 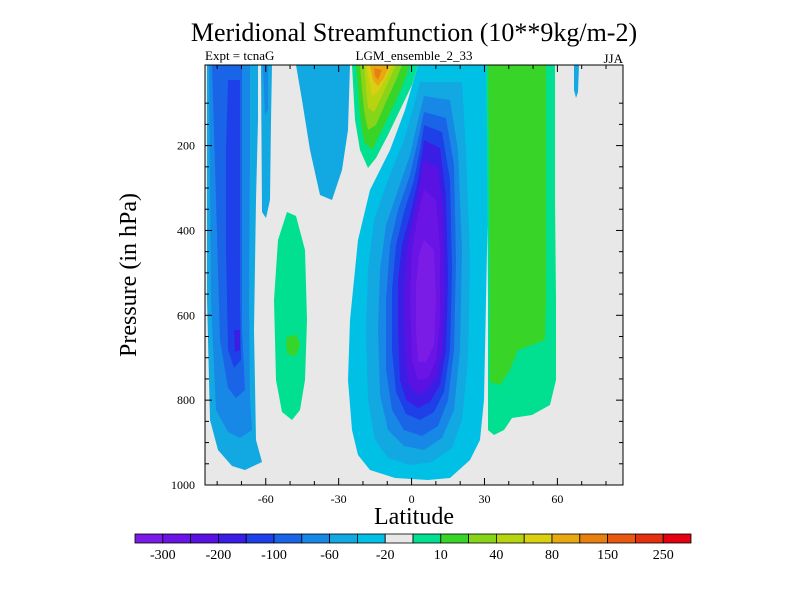 What do you see at coordinates (186, 146) in the screenshot?
I see `y-tick-label: 200` at bounding box center [186, 146].